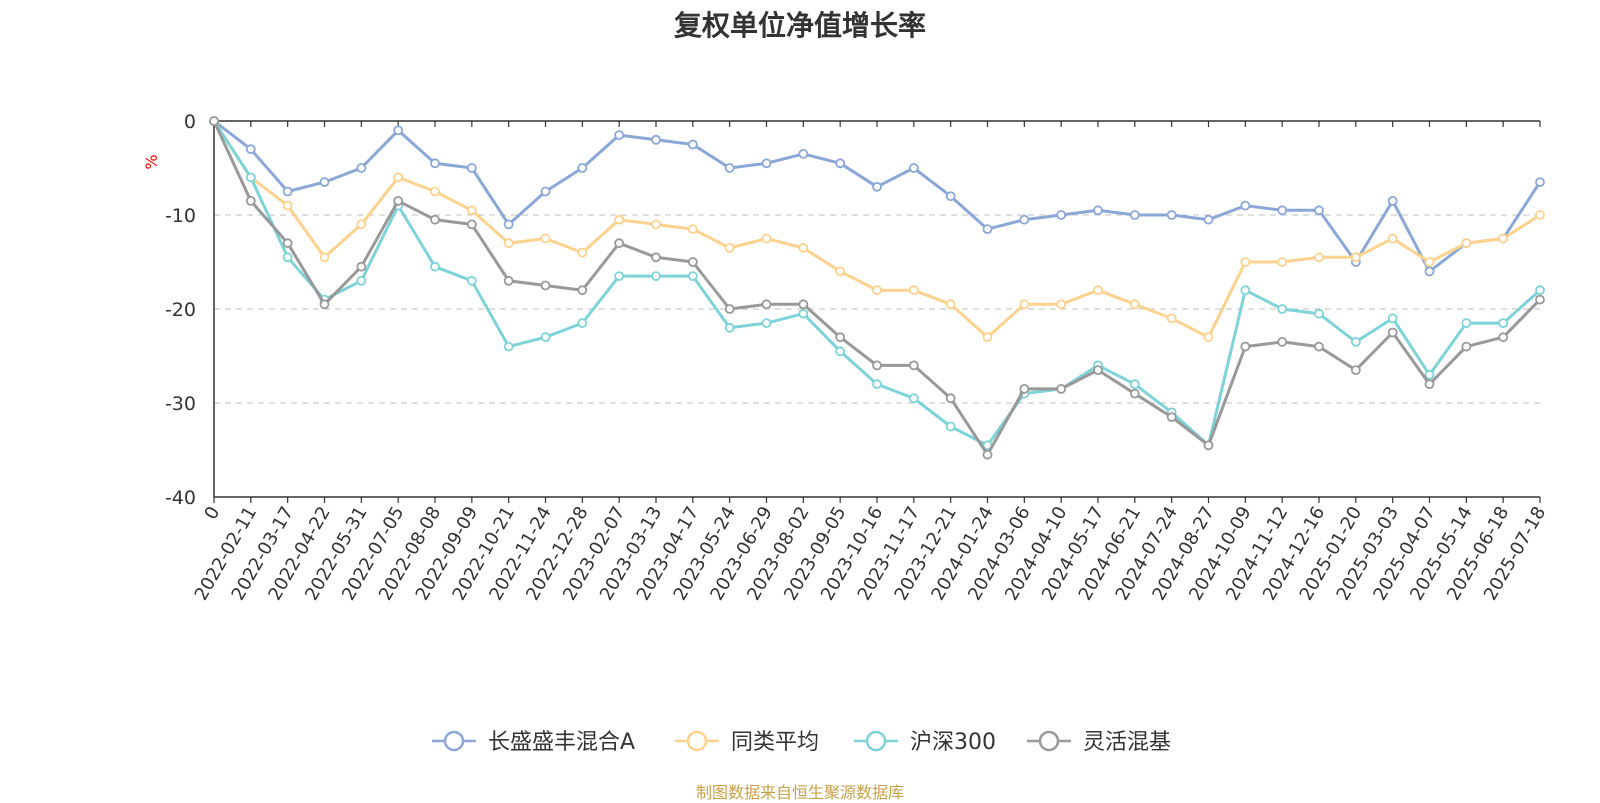  I want to click on legend-item: 同类平均, so click(747, 742).